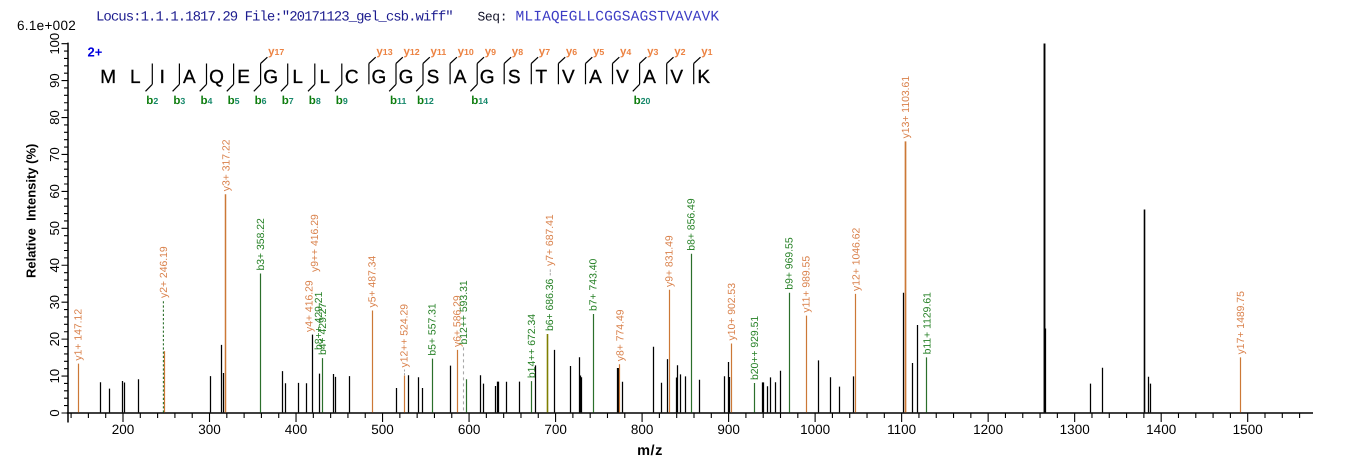 The image size is (1362, 473). What do you see at coordinates (207, 101) in the screenshot?
I see `svg-text: b4` at bounding box center [207, 101].